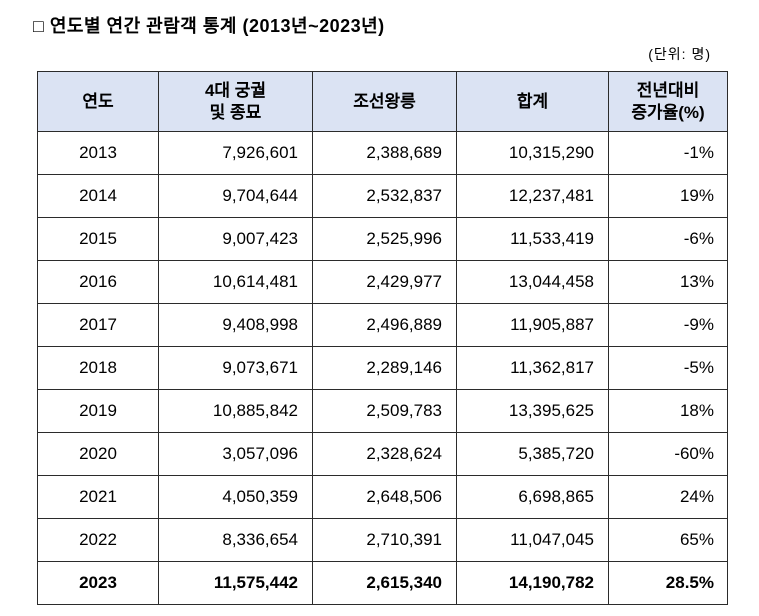  What do you see at coordinates (532, 368) in the screenshot?
I see `cell-total: 11,362,817` at bounding box center [532, 368].